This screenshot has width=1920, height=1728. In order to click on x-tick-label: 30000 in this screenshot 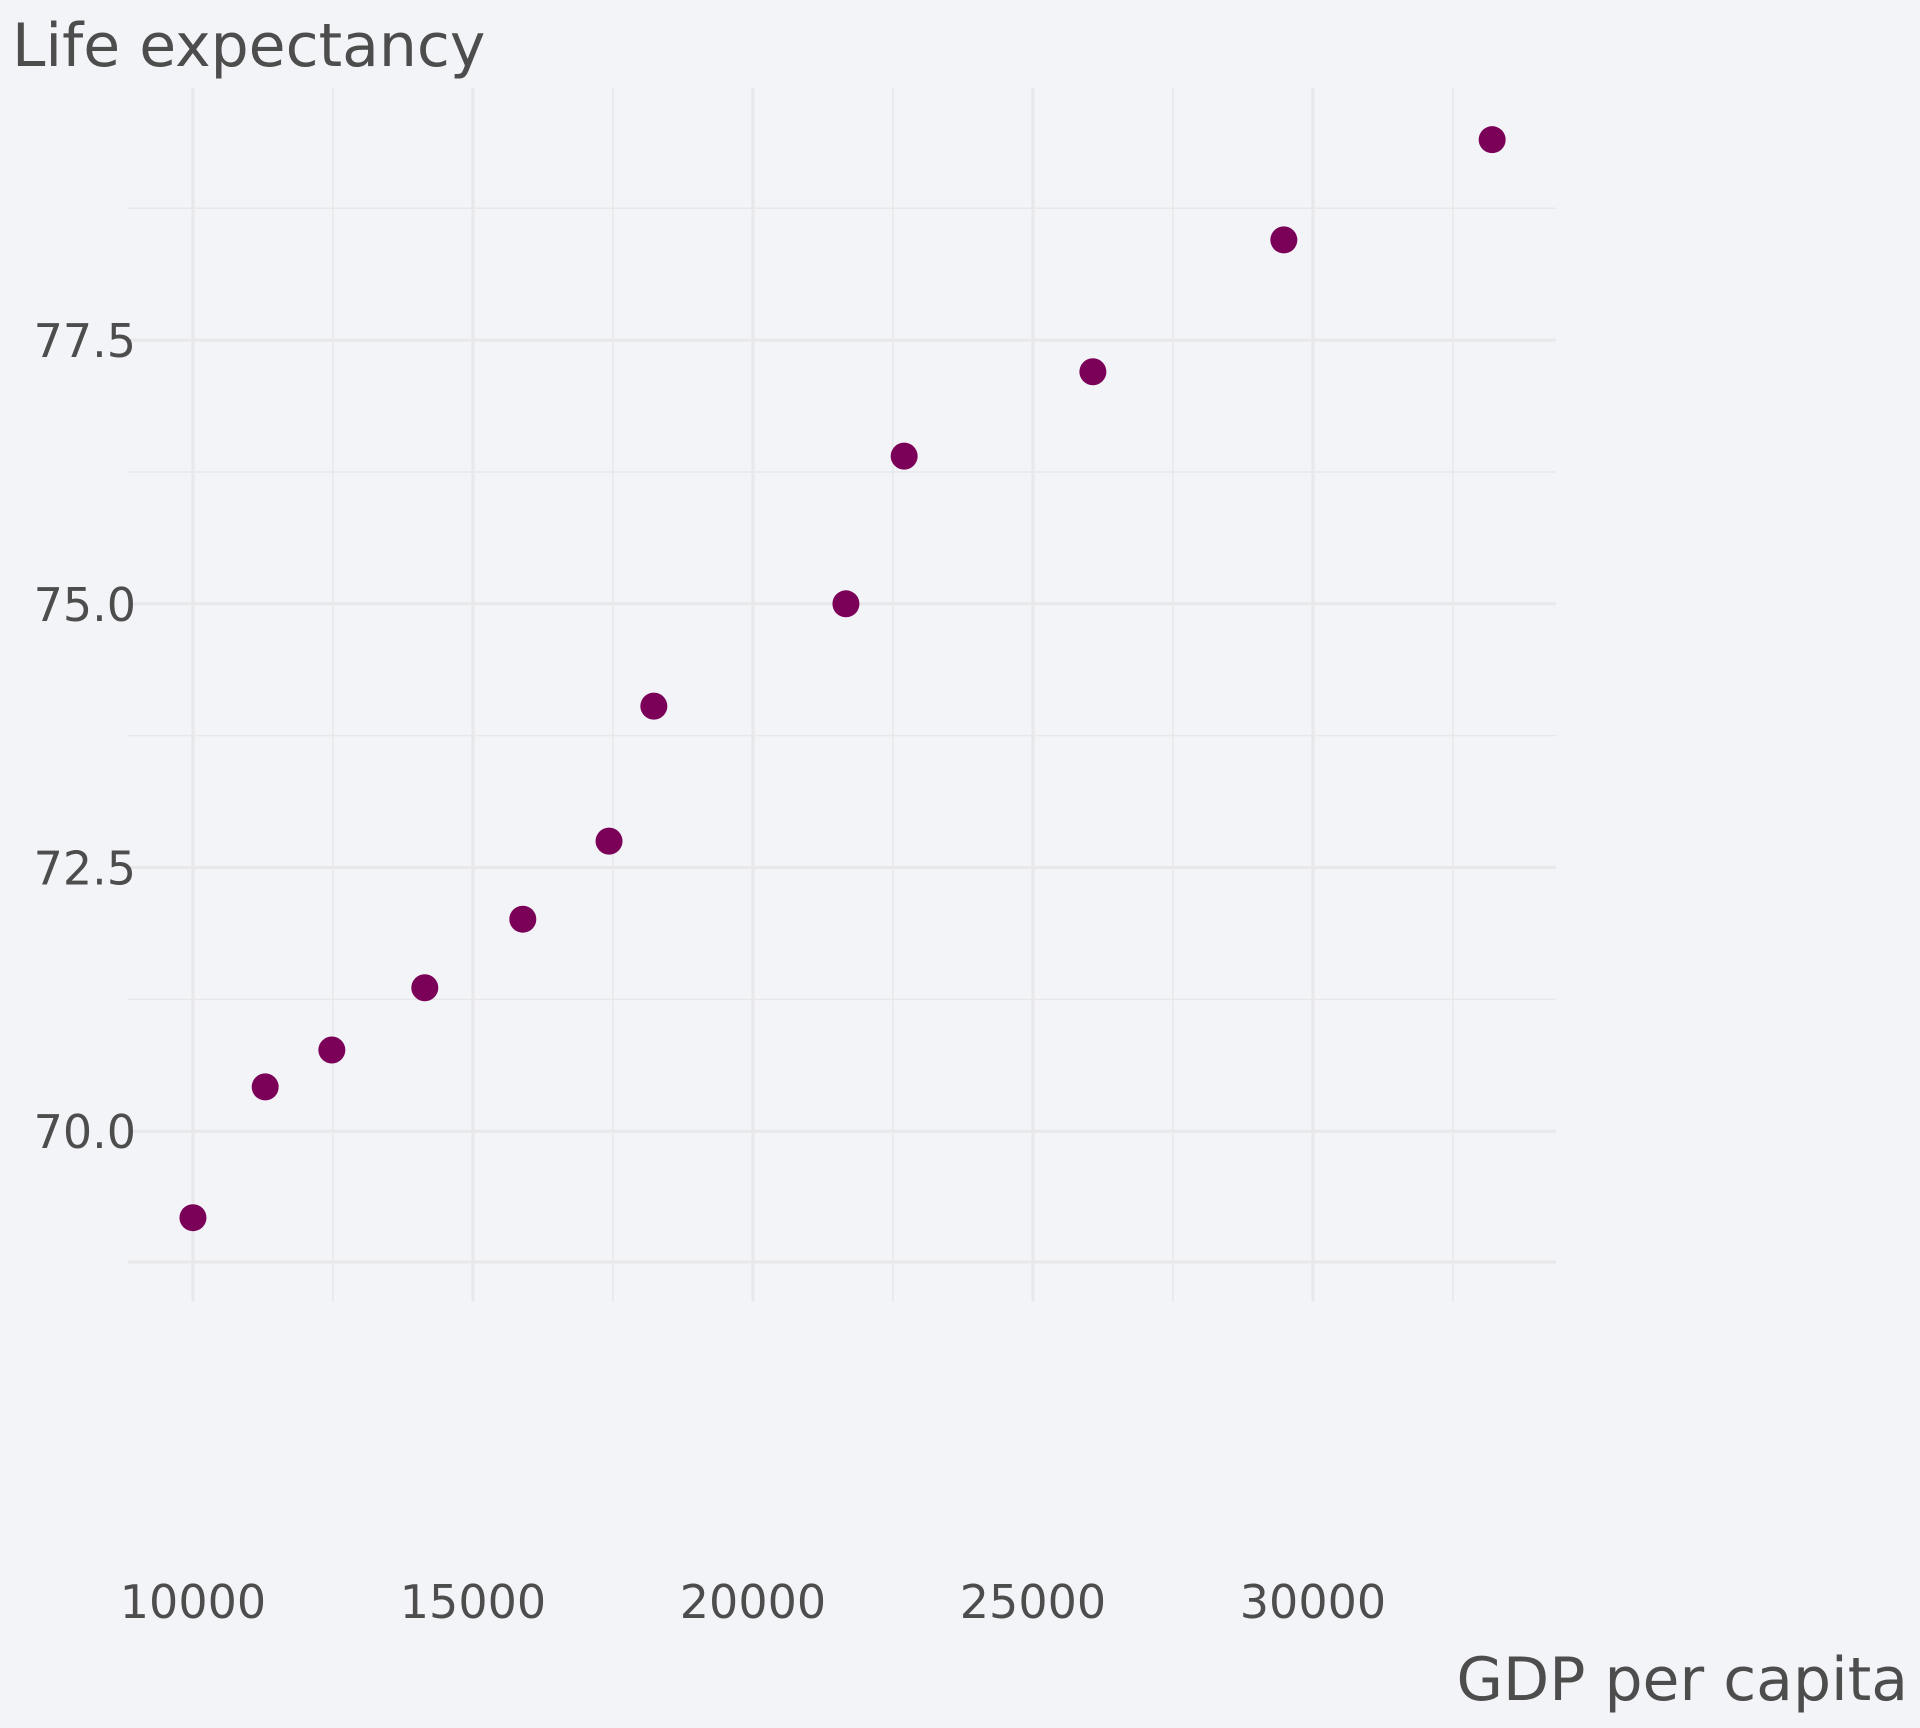, I will do `click(1313, 1602)`.